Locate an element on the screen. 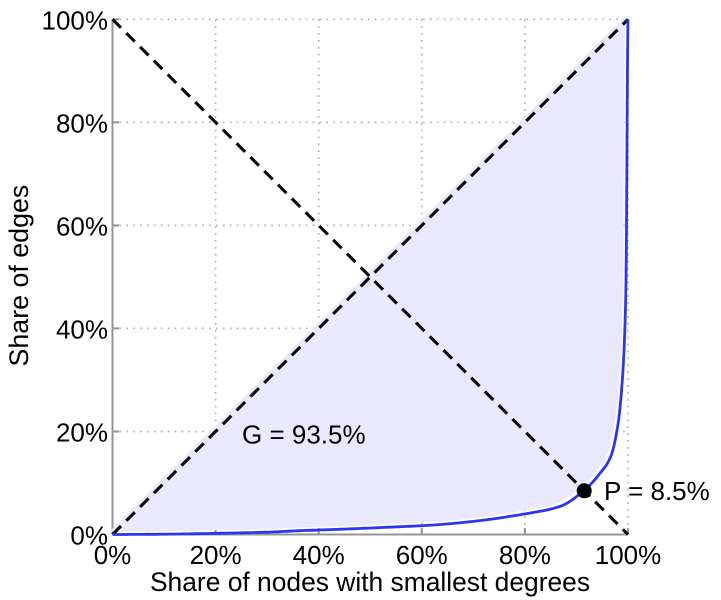 The height and width of the screenshot is (600, 721). svg-text: G = 93.5% is located at coordinates (304, 434).